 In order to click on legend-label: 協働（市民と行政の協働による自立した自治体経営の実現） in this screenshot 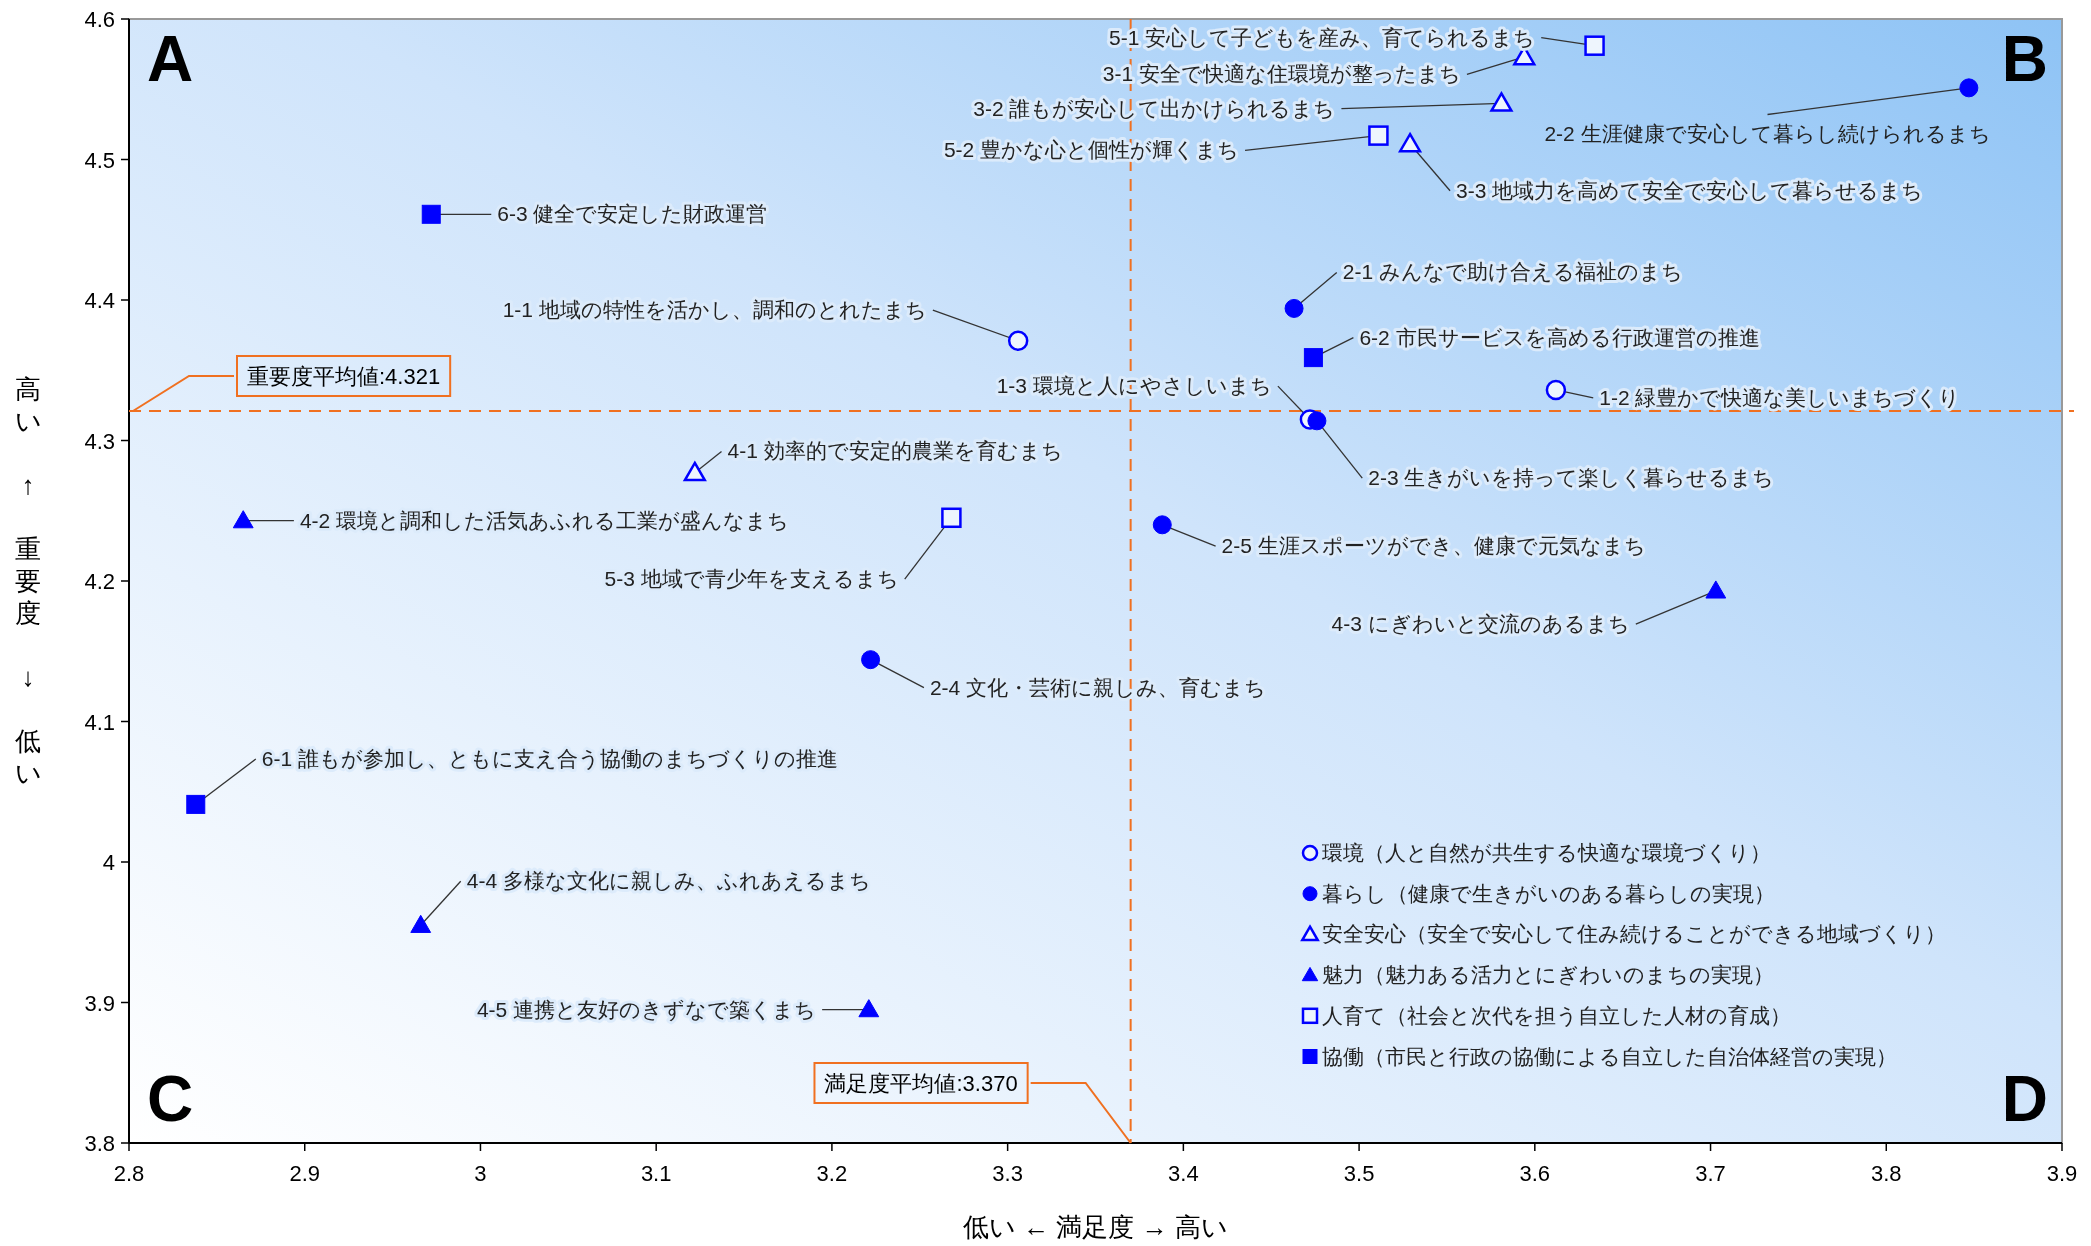, I will do `click(1609, 1056)`.